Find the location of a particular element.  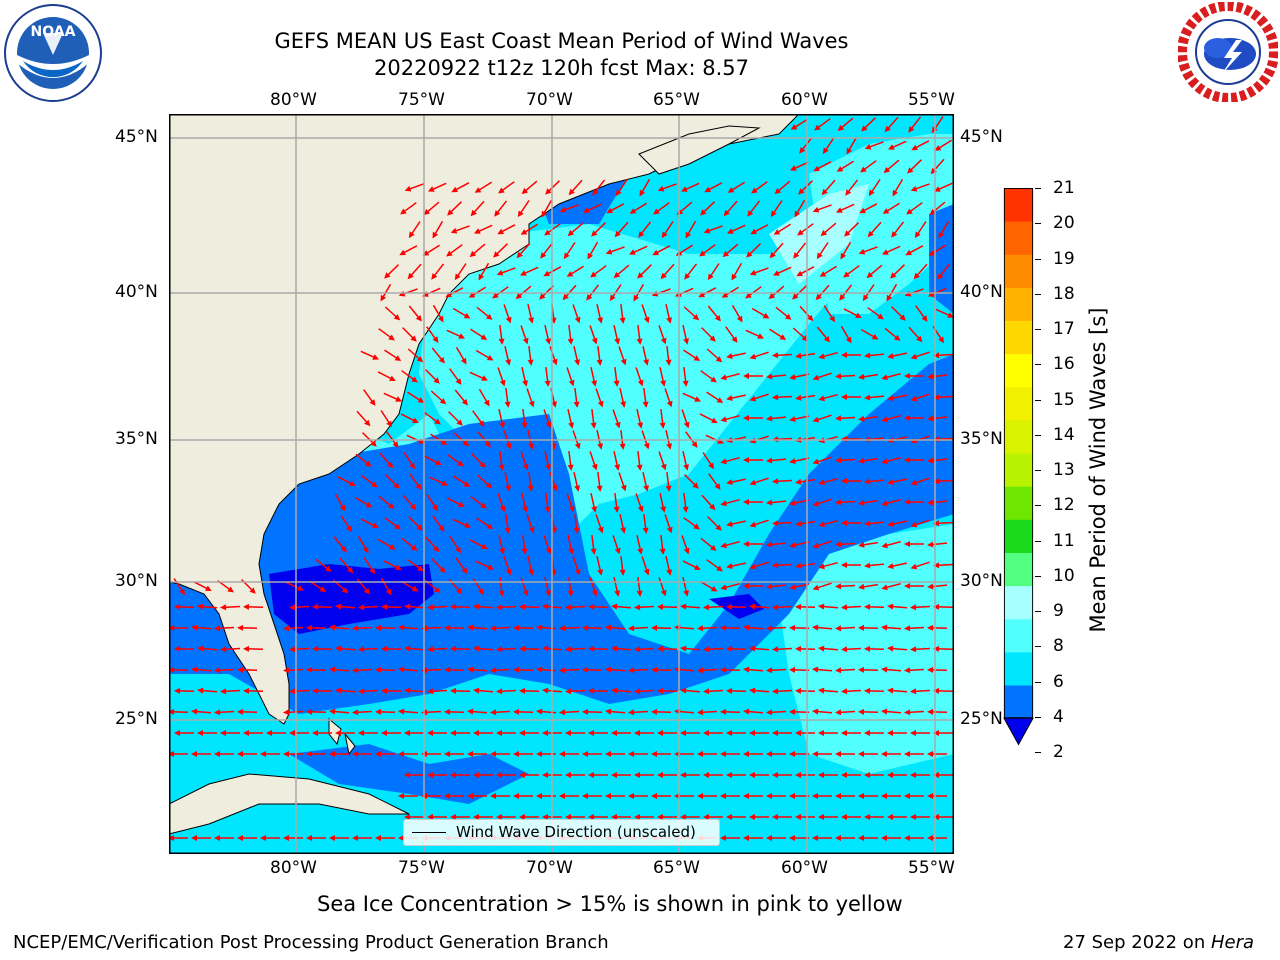

colorbar-tick-mark is located at coordinates (1038, 435).